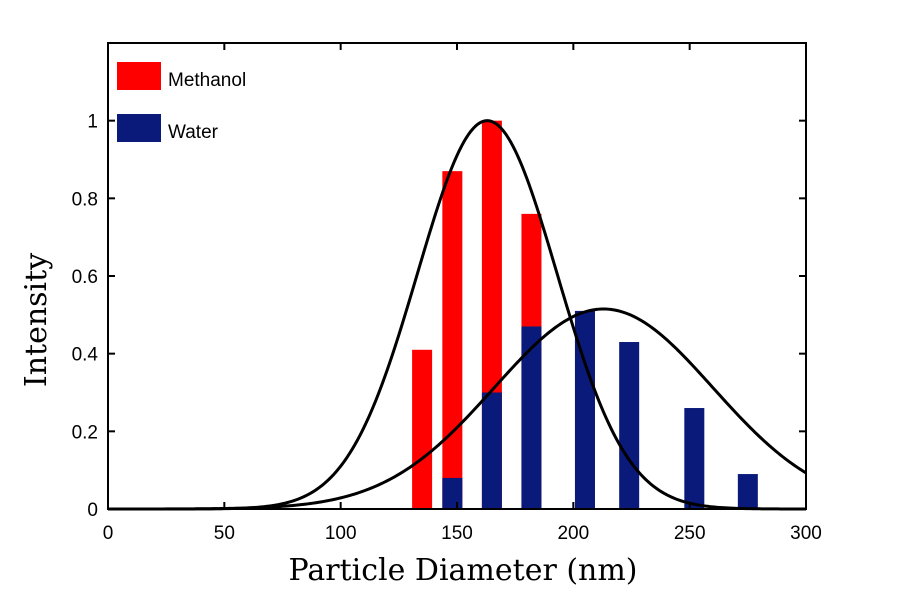  Describe the element at coordinates (573, 533) in the screenshot. I see `x-tick-label-200: 200` at that location.